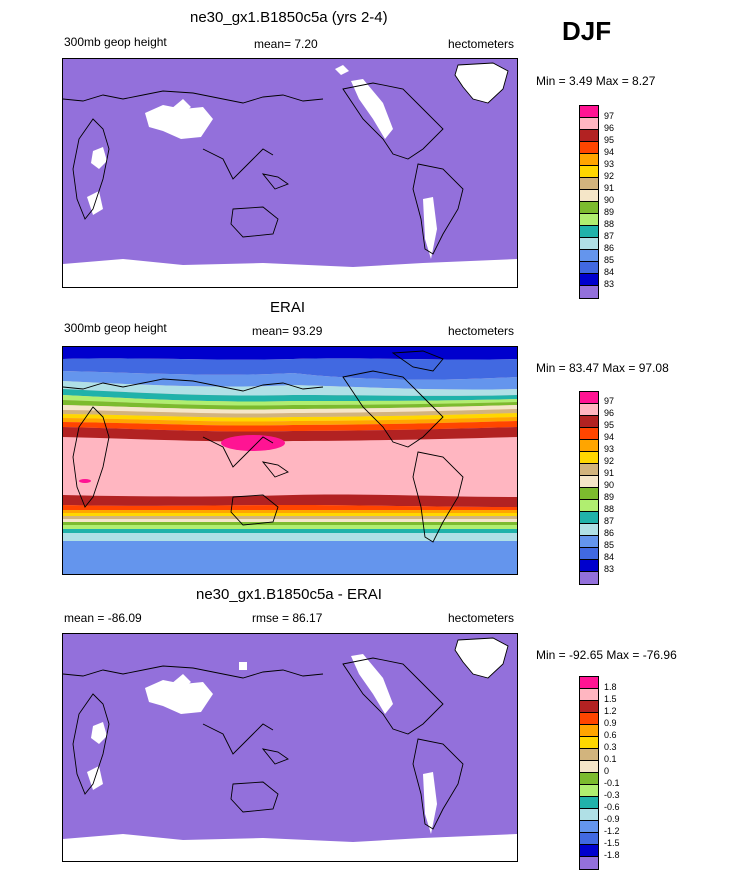  What do you see at coordinates (612, 807) in the screenshot?
I see `colorbar-tick-label: -0.6` at bounding box center [612, 807].